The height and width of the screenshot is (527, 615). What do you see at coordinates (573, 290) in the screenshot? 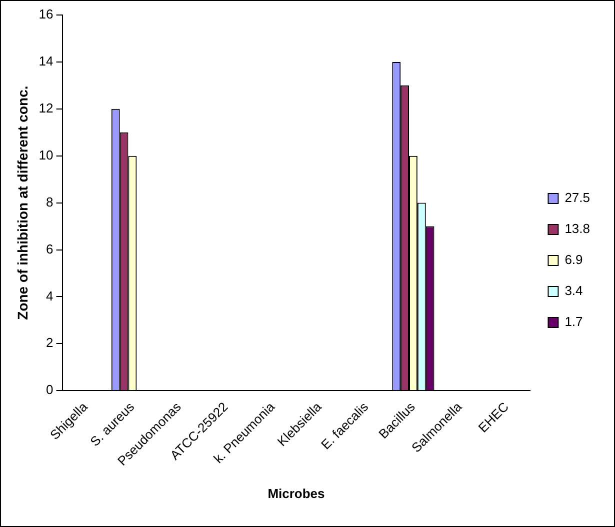
I see `legend-label: 3.4` at bounding box center [573, 290].